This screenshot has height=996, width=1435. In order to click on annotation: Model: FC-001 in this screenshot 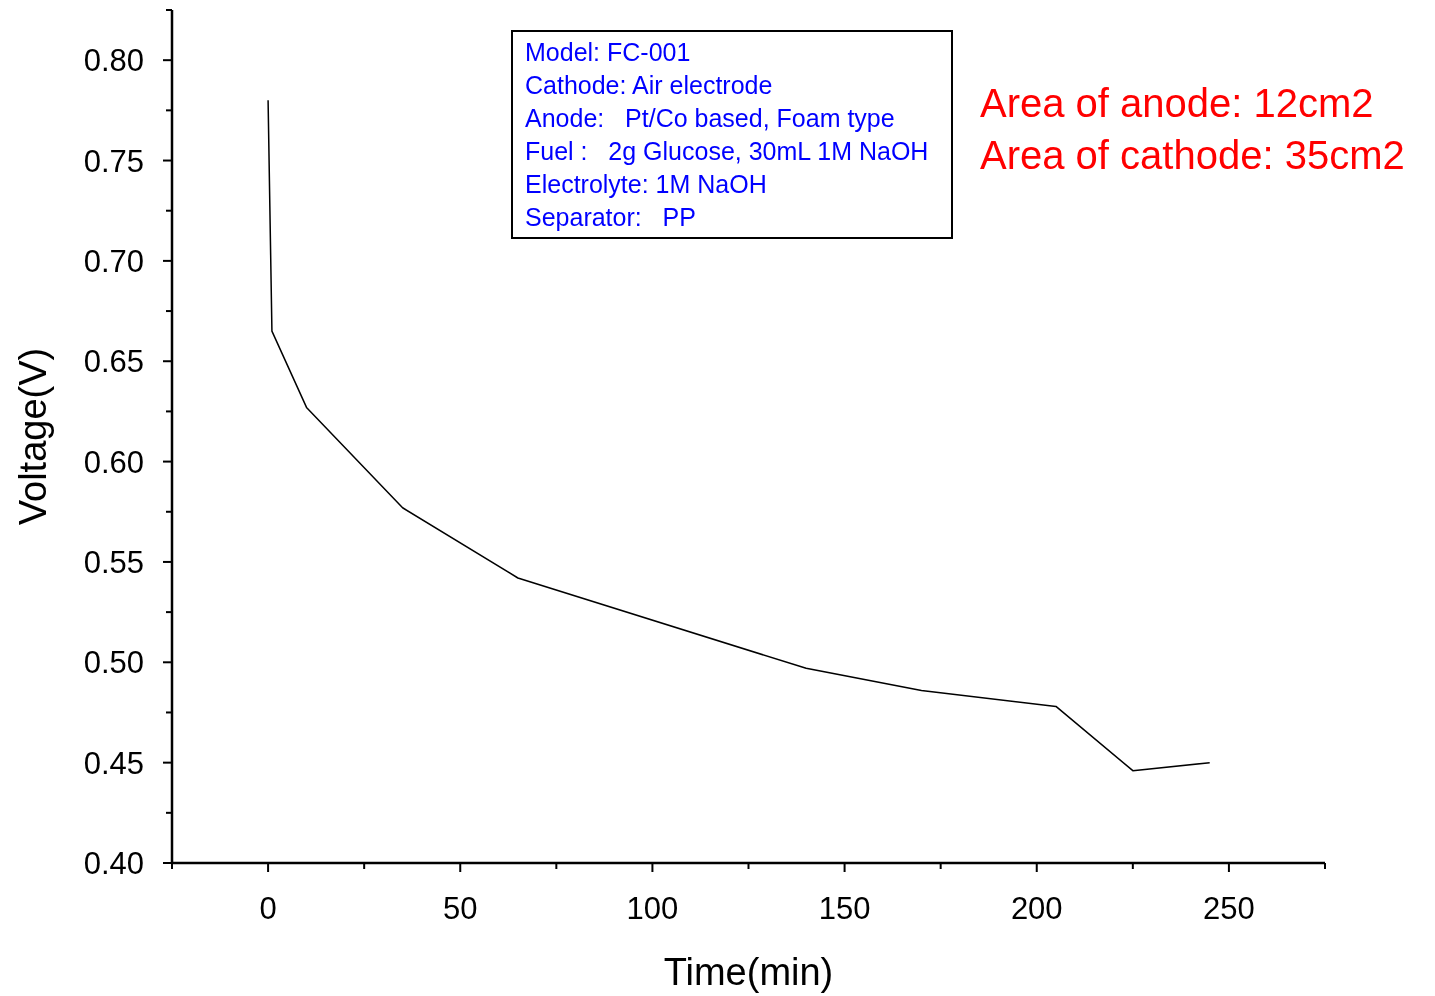, I will do `click(608, 52)`.